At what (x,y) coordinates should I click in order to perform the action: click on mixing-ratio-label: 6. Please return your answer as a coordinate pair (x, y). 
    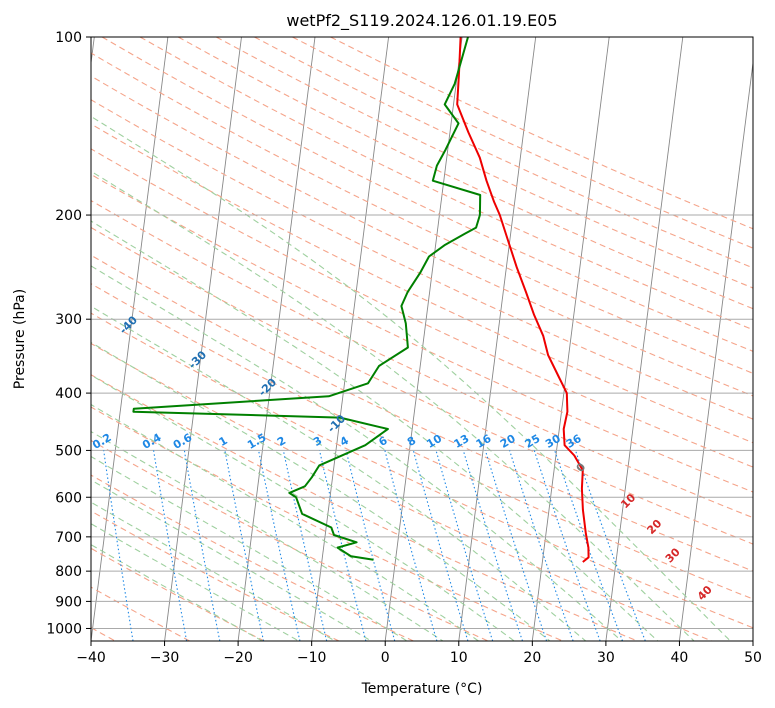
    Looking at the image, I should click on (383, 441).